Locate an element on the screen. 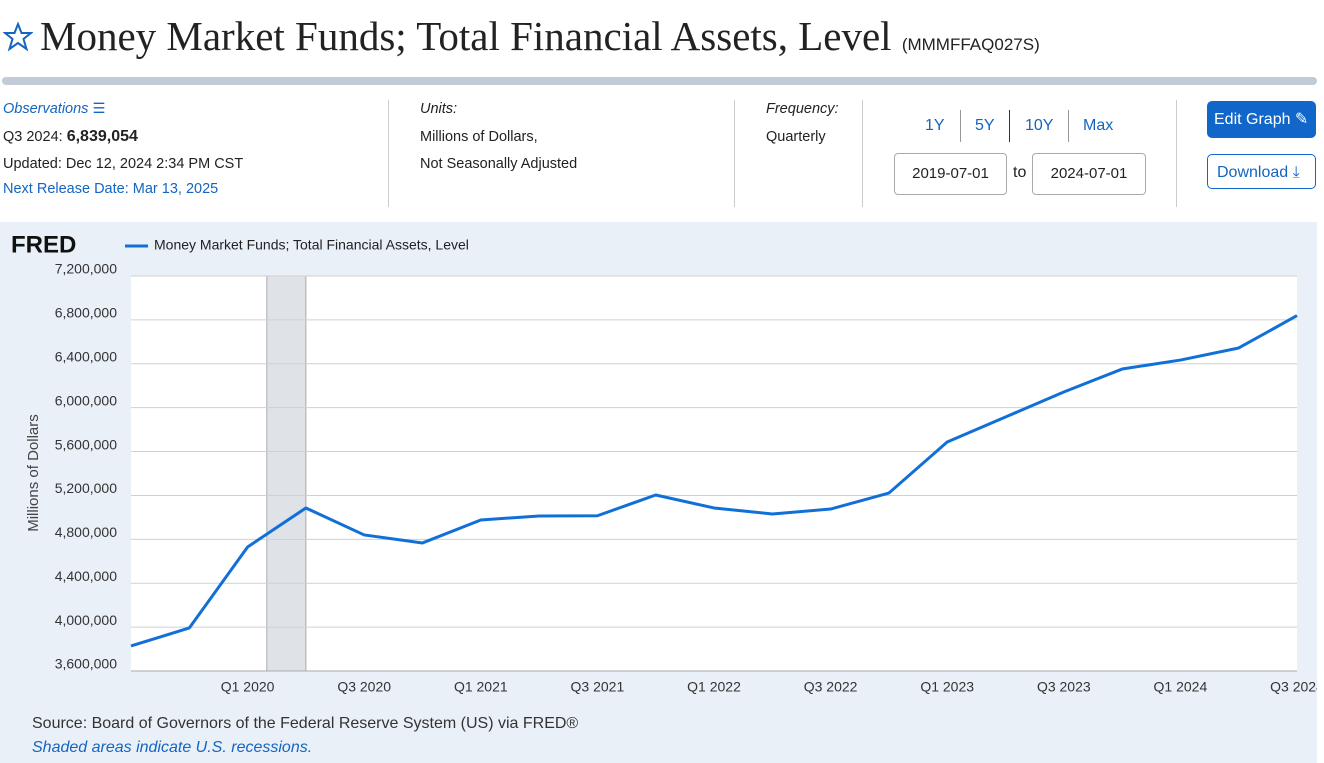  series-id: (MMMFFAQ027S) is located at coordinates (970, 44).